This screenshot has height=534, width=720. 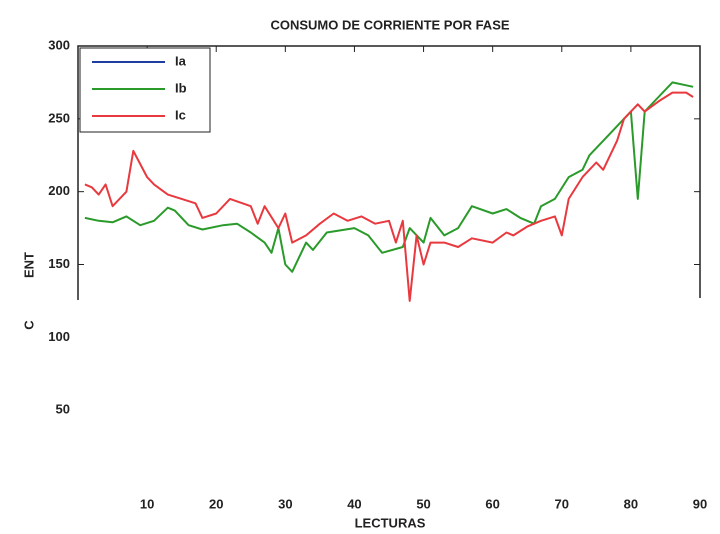 What do you see at coordinates (216, 503) in the screenshot?
I see `x-tick-label: 20` at bounding box center [216, 503].